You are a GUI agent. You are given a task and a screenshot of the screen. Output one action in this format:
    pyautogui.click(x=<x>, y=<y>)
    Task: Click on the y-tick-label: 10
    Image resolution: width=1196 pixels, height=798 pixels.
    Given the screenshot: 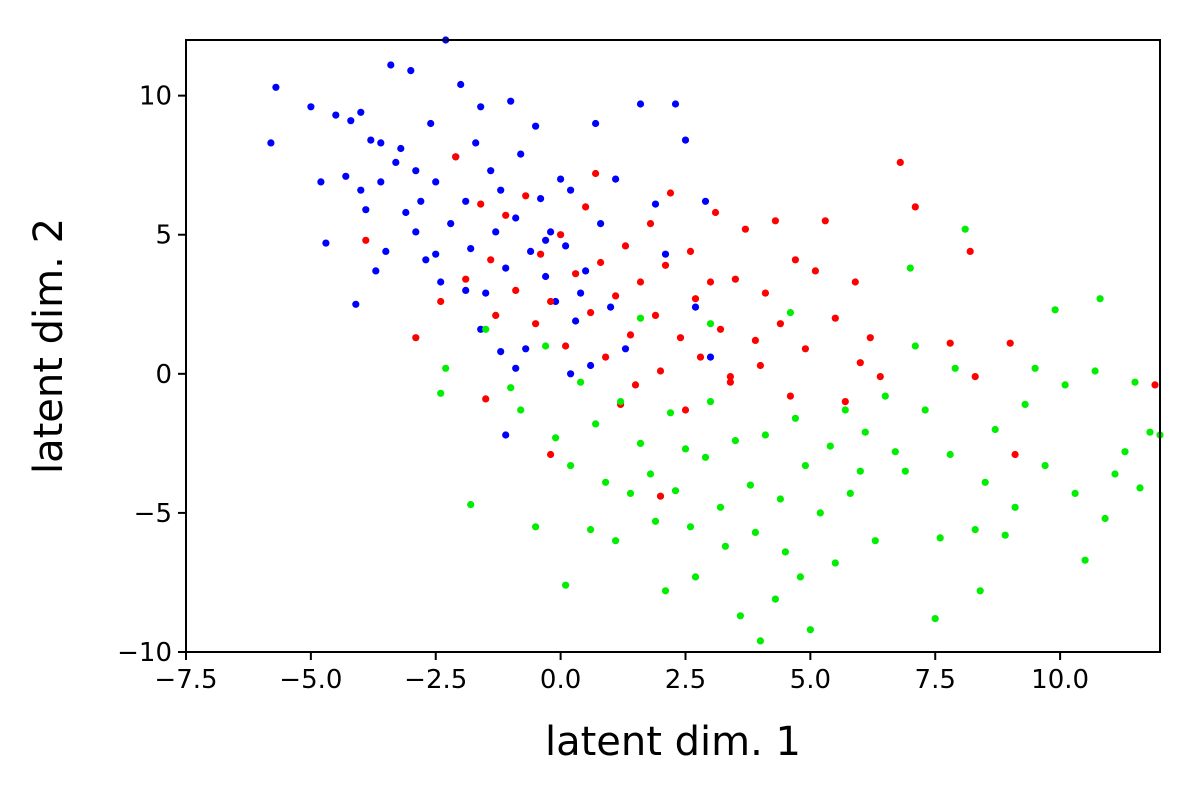 What is the action you would take?
    pyautogui.click(x=155, y=97)
    